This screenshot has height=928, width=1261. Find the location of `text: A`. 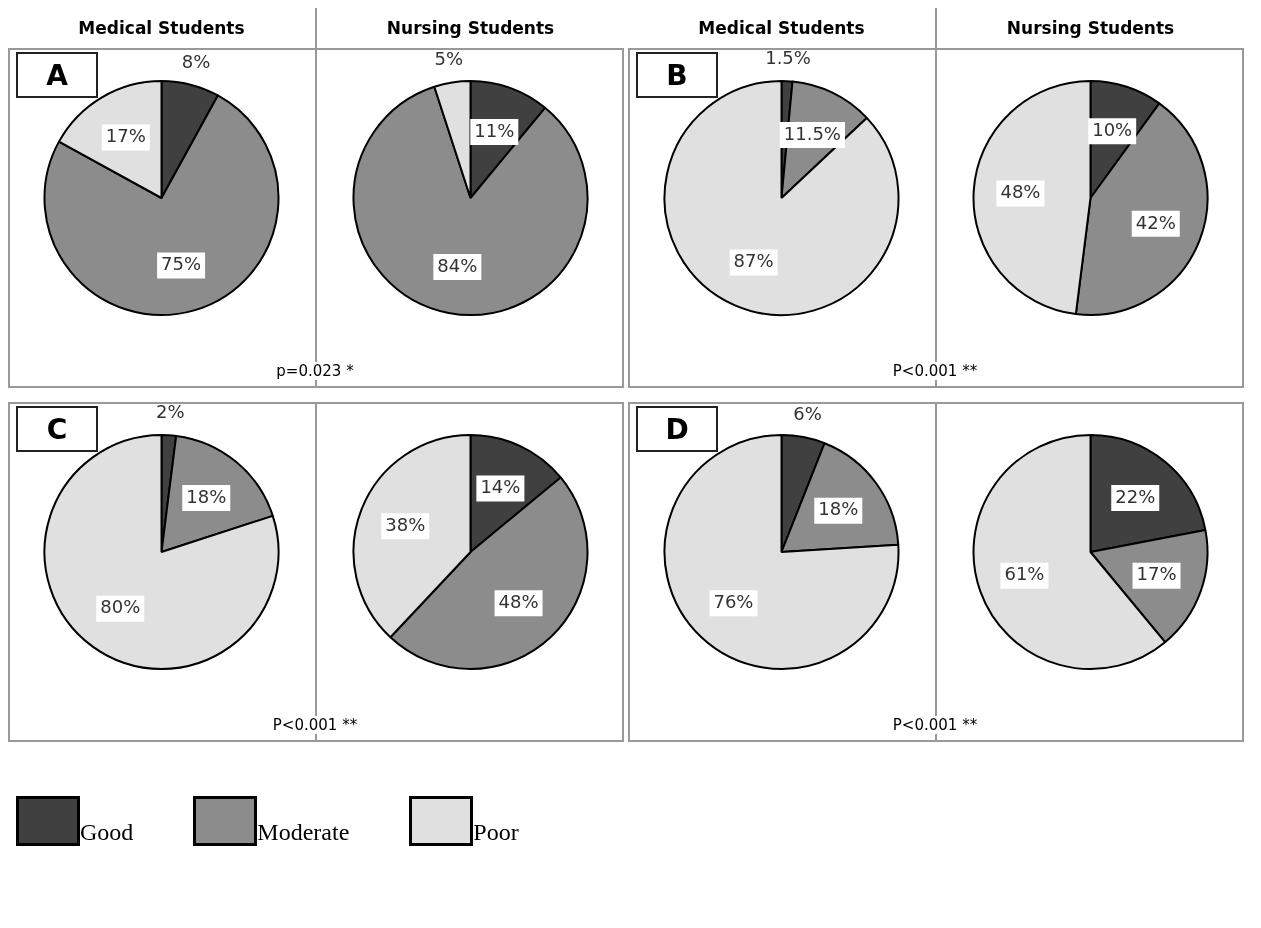

text: A is located at coordinates (57, 75).